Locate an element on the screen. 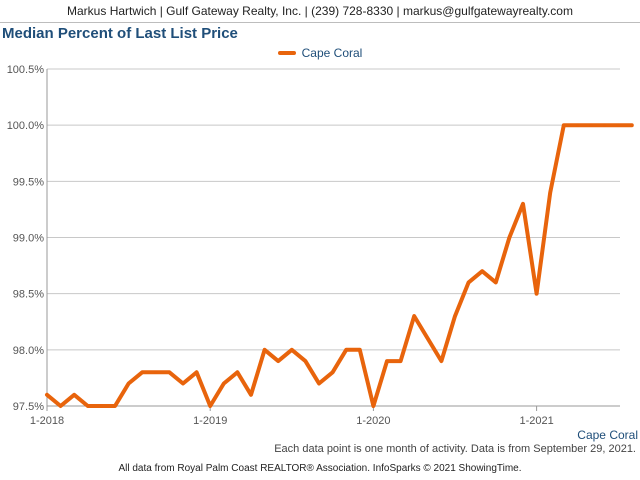 Image resolution: width=640 pixels, height=480 pixels. y-tick-label: 99.5% is located at coordinates (28, 182).